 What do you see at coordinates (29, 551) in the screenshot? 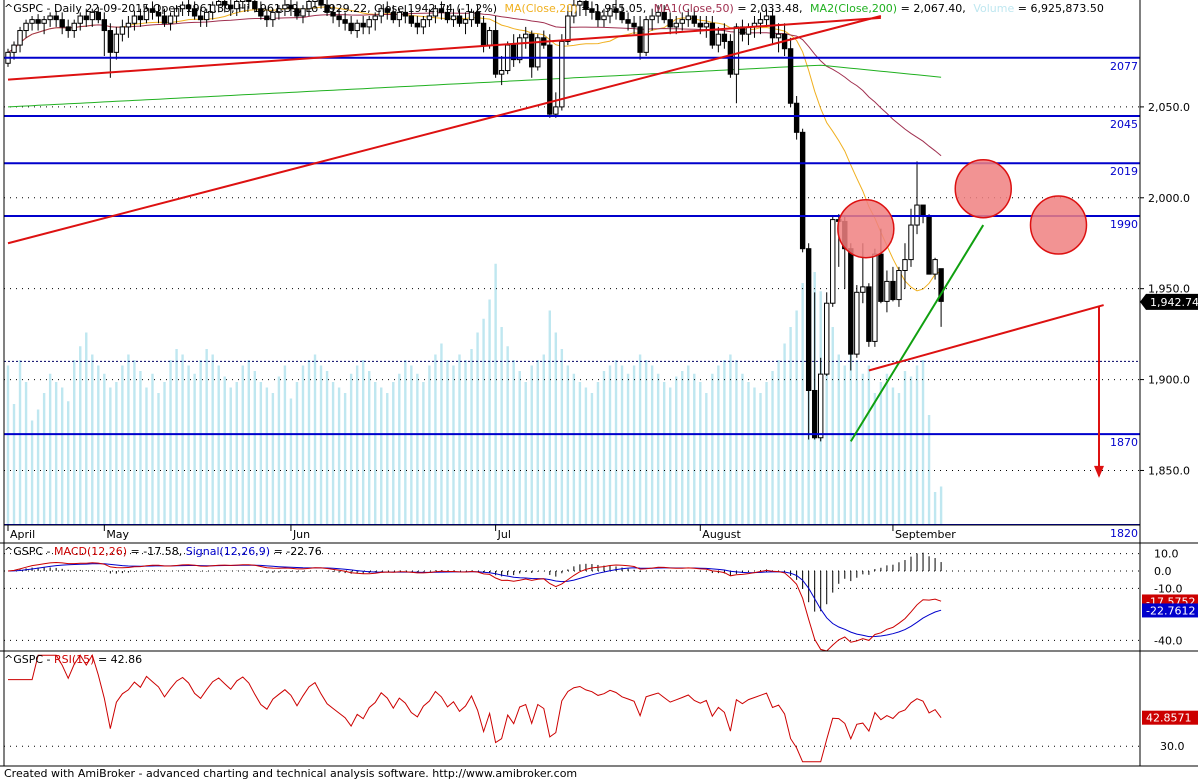
I see `macd-header-prefix: ^GSPC -` at bounding box center [29, 551].